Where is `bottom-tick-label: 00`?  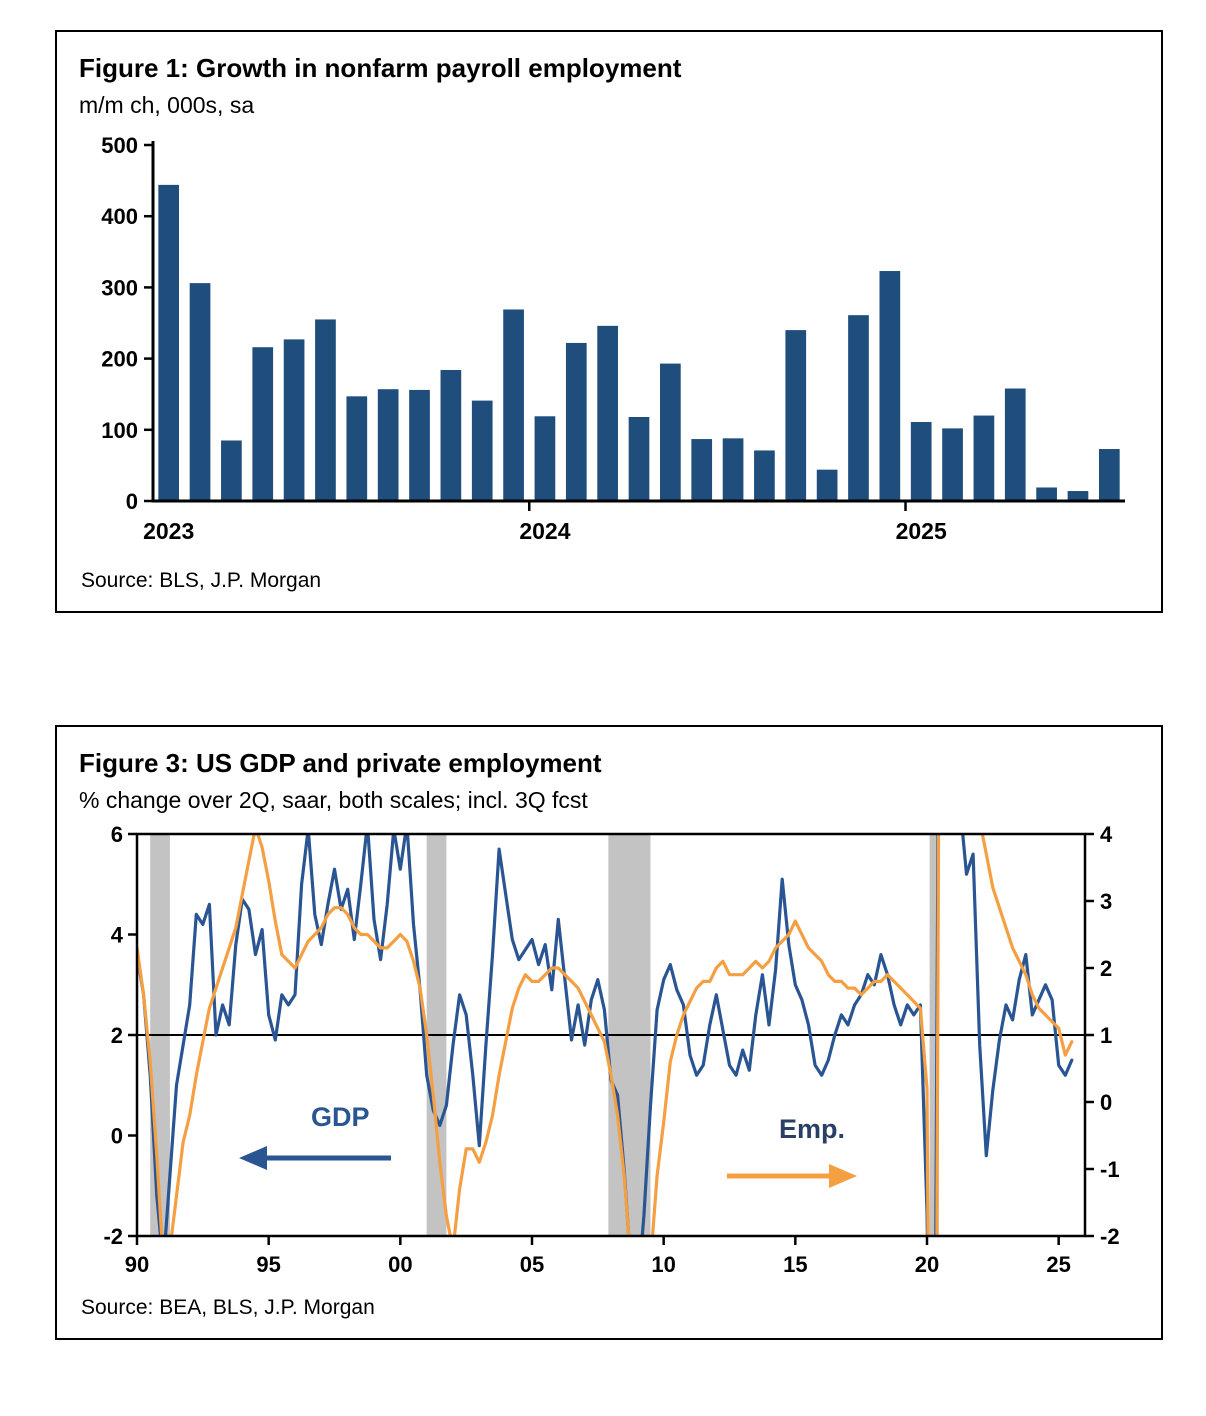
bottom-tick-label: 00 is located at coordinates (400, 1264).